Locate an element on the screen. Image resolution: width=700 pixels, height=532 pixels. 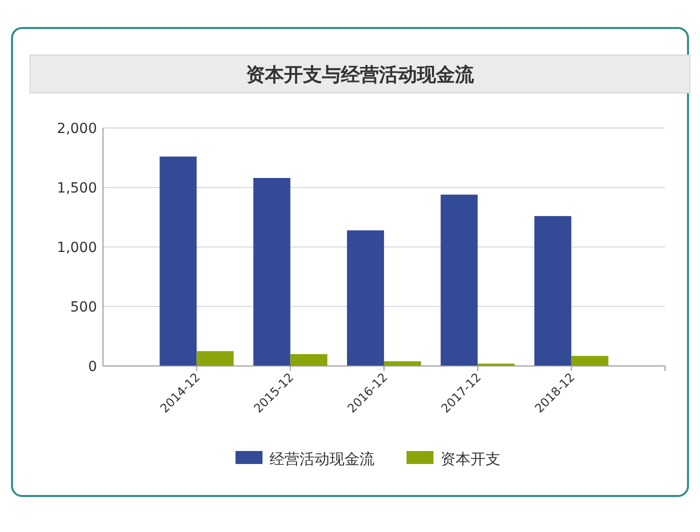
y-tick-label: 500 is located at coordinates (83, 308).